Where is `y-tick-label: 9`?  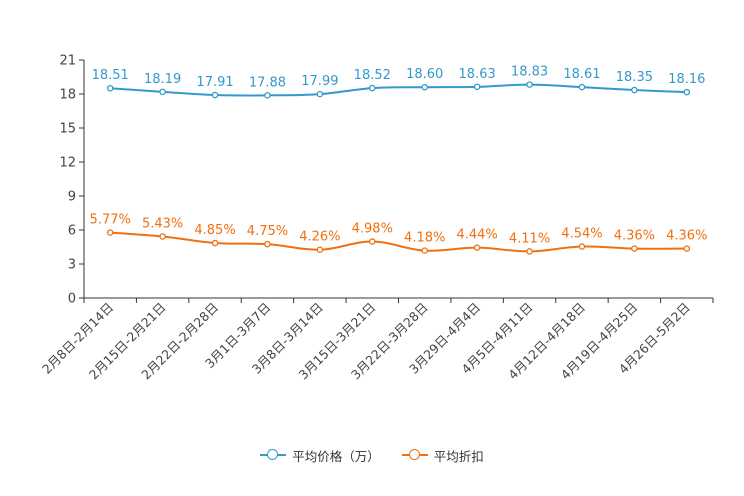
y-tick-label: 9 is located at coordinates (72, 197).